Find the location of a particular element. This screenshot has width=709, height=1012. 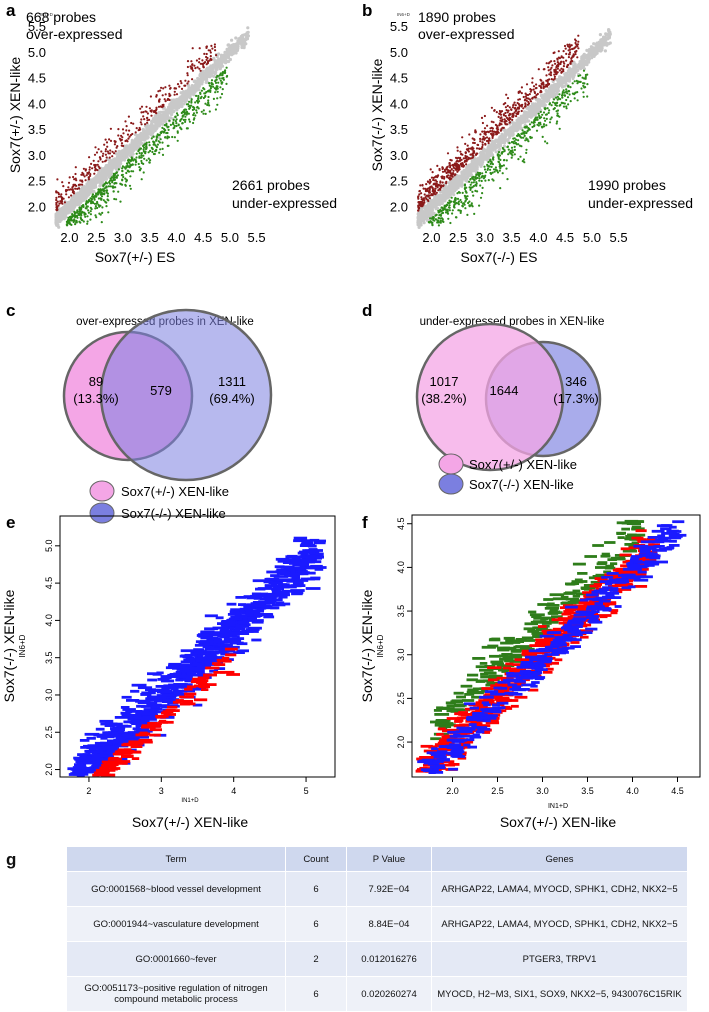

x-tick-label: 5.5 is located at coordinates (257, 237).